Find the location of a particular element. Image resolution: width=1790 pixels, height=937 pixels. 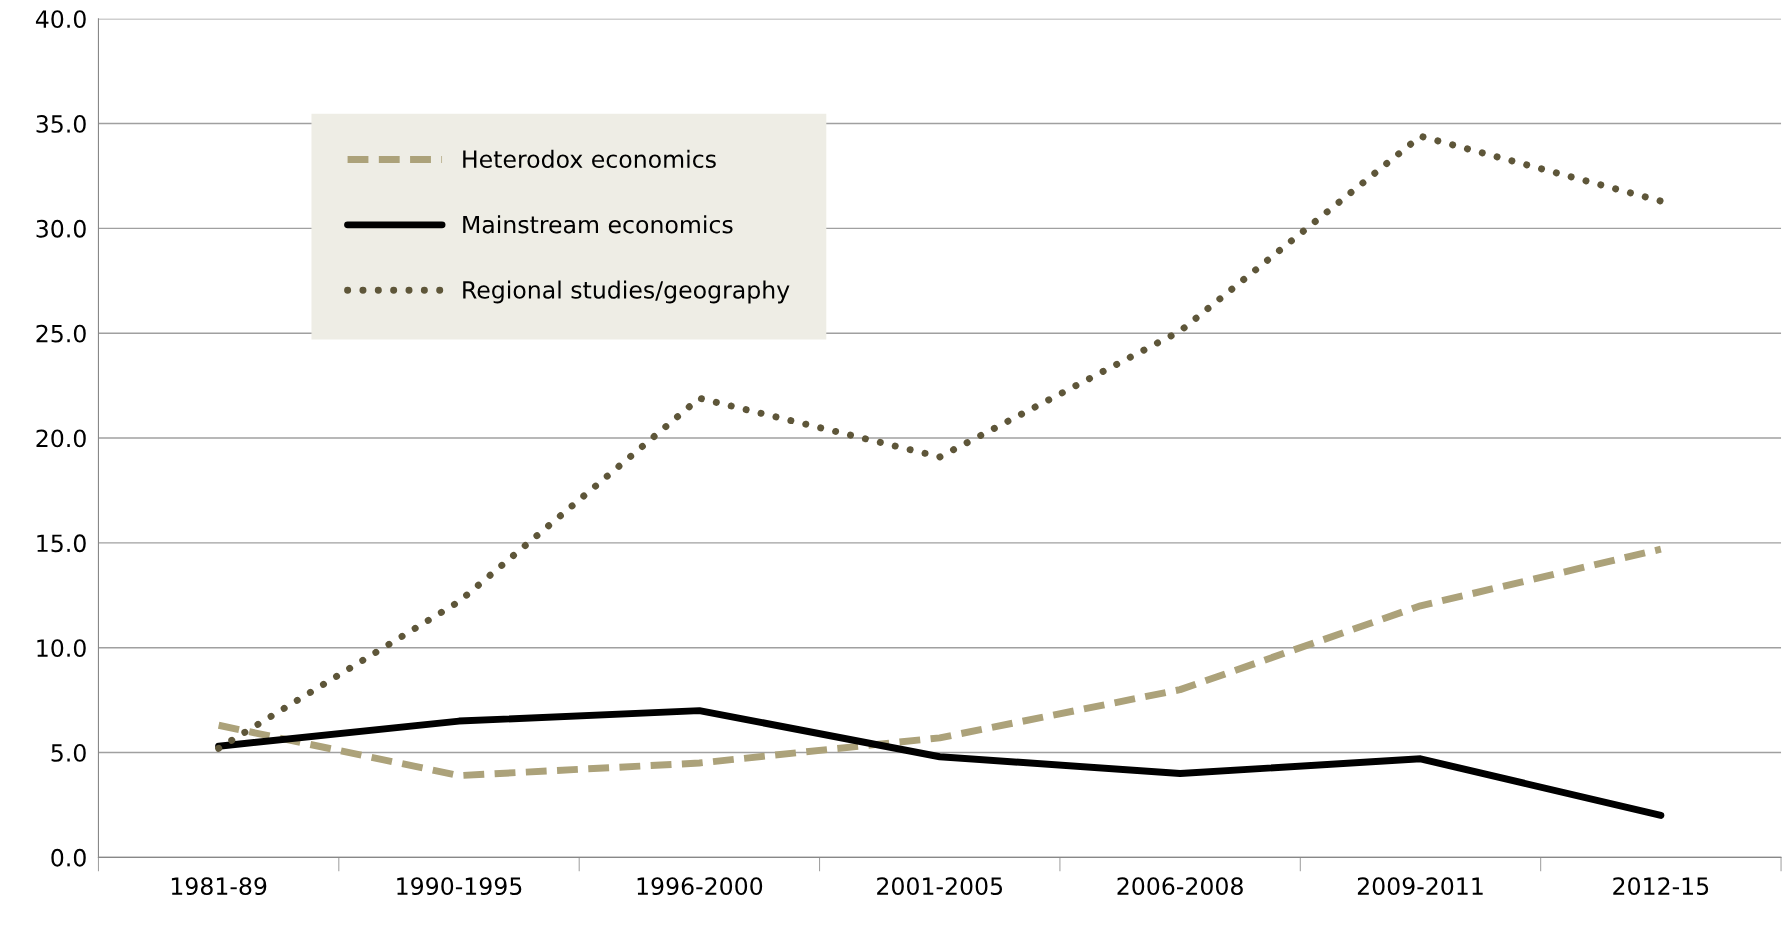

y-tick-label: 5.0 is located at coordinates (68, 752).